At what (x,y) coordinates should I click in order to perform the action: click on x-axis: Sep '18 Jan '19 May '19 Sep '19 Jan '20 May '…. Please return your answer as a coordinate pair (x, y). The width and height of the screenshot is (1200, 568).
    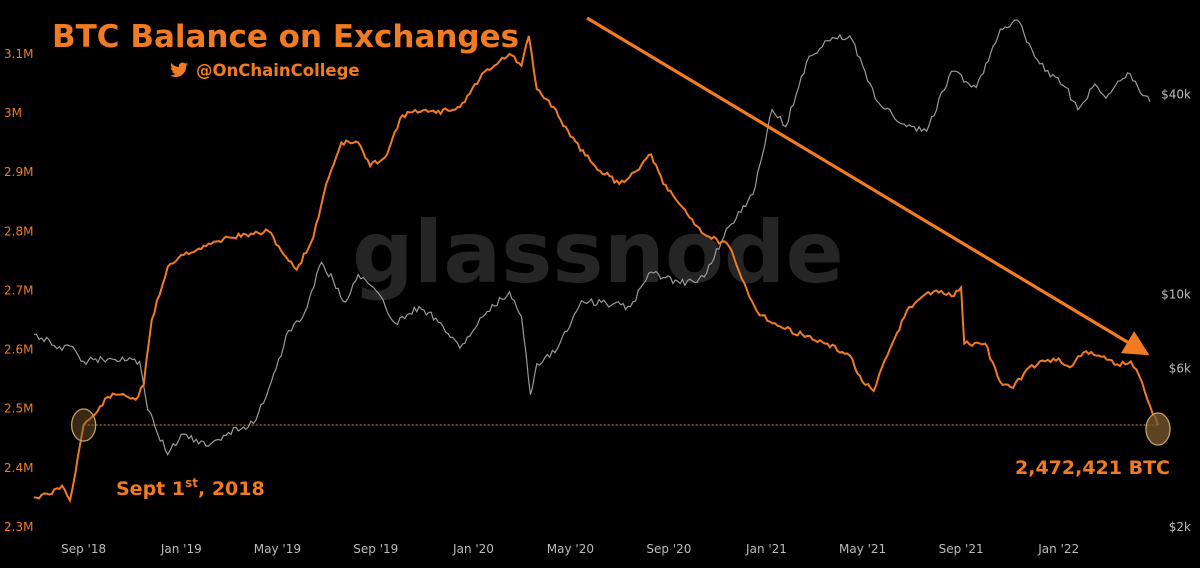
    Looking at the image, I should click on (570, 549).